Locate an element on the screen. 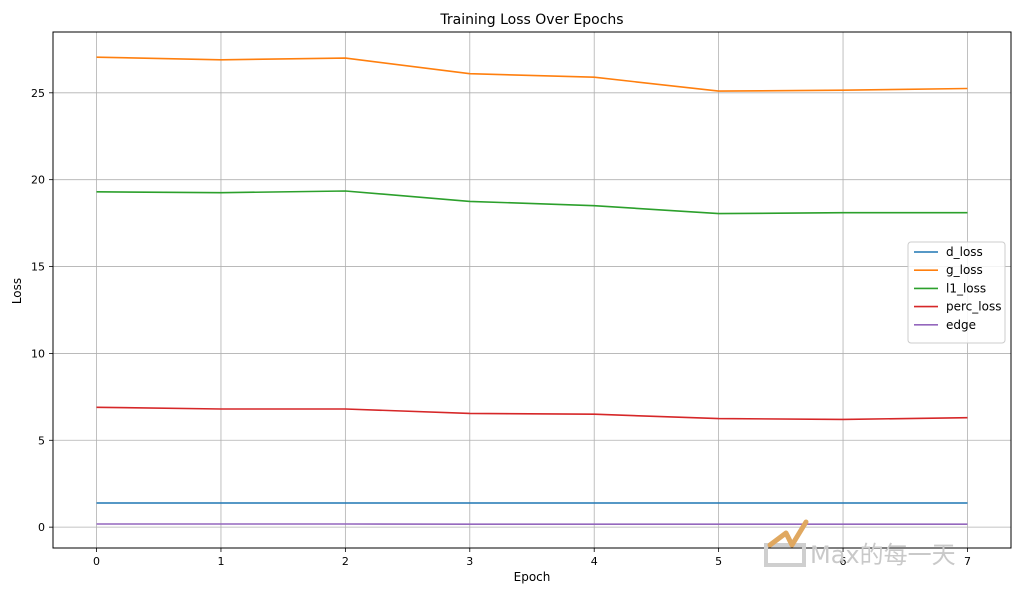 The height and width of the screenshot is (597, 1024). x-tick-label: 7 is located at coordinates (967, 561).